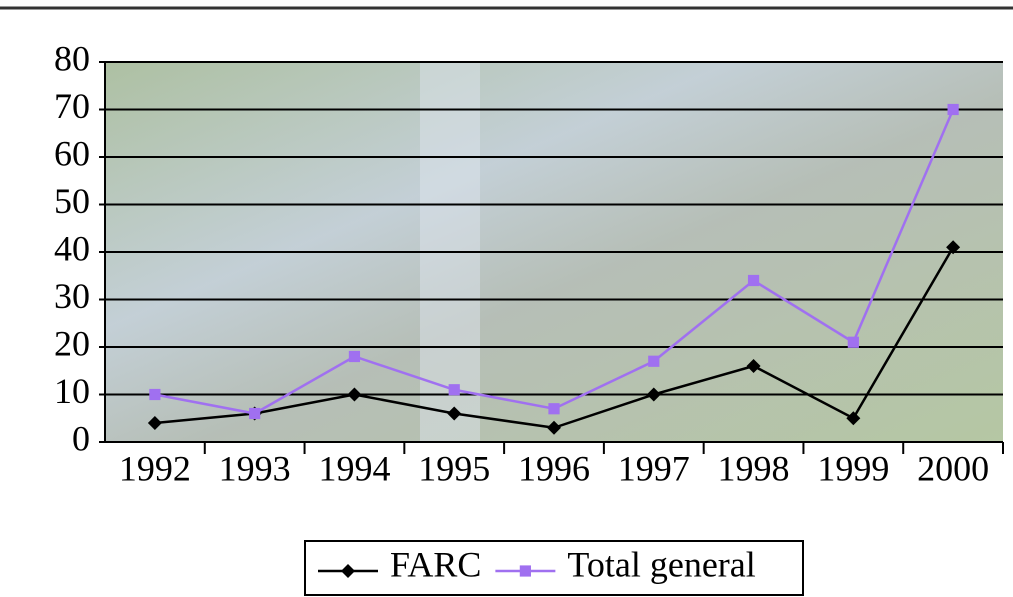  What do you see at coordinates (853, 468) in the screenshot?
I see `x-tick-label: 1999` at bounding box center [853, 468].